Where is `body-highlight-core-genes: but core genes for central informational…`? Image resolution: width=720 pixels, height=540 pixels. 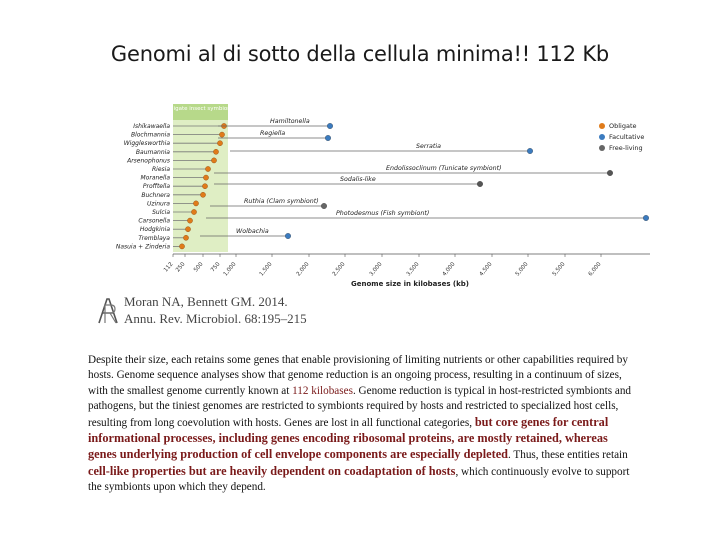
body-highlight-core-genes: but core genes for central informational… is located at coordinates (348, 438).